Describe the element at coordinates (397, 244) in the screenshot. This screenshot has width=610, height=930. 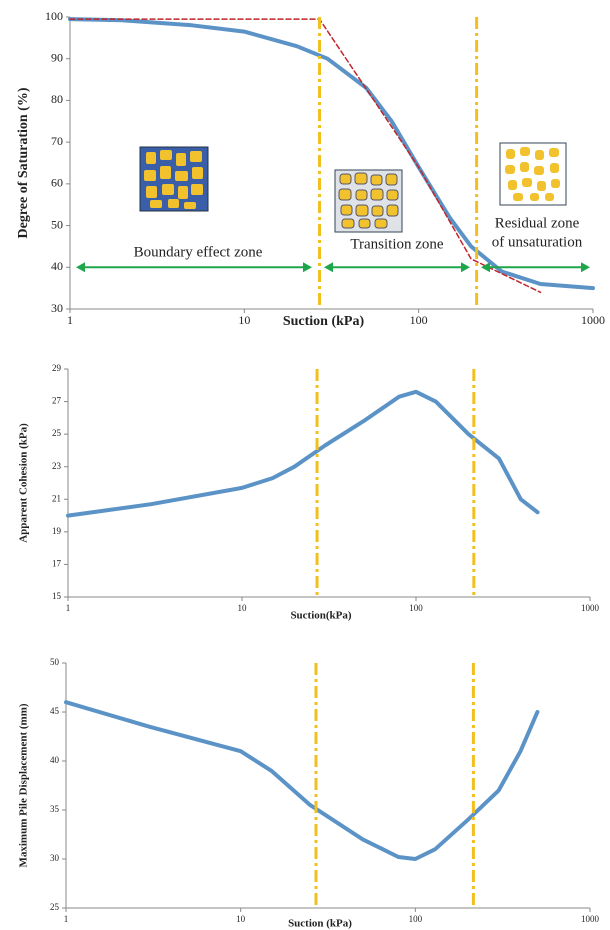
I see `zone-label: Transition zone` at that location.